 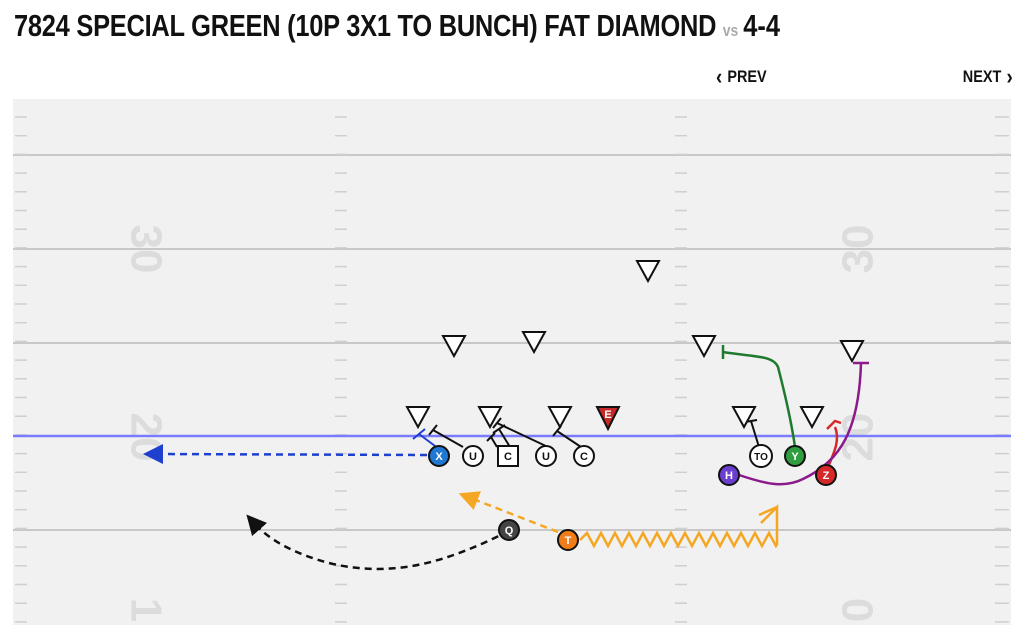 I want to click on player-to-label: TO, so click(x=761, y=457).